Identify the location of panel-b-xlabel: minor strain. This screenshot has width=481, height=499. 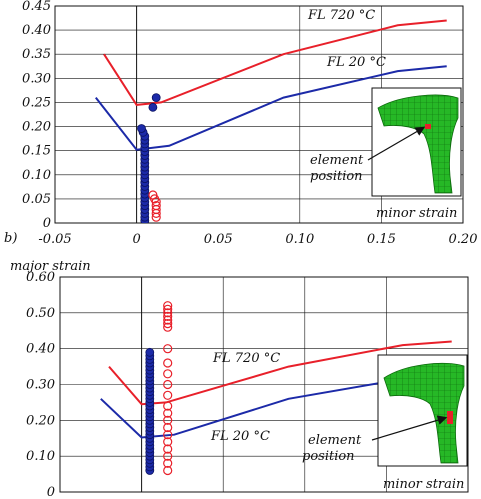
(423, 484).